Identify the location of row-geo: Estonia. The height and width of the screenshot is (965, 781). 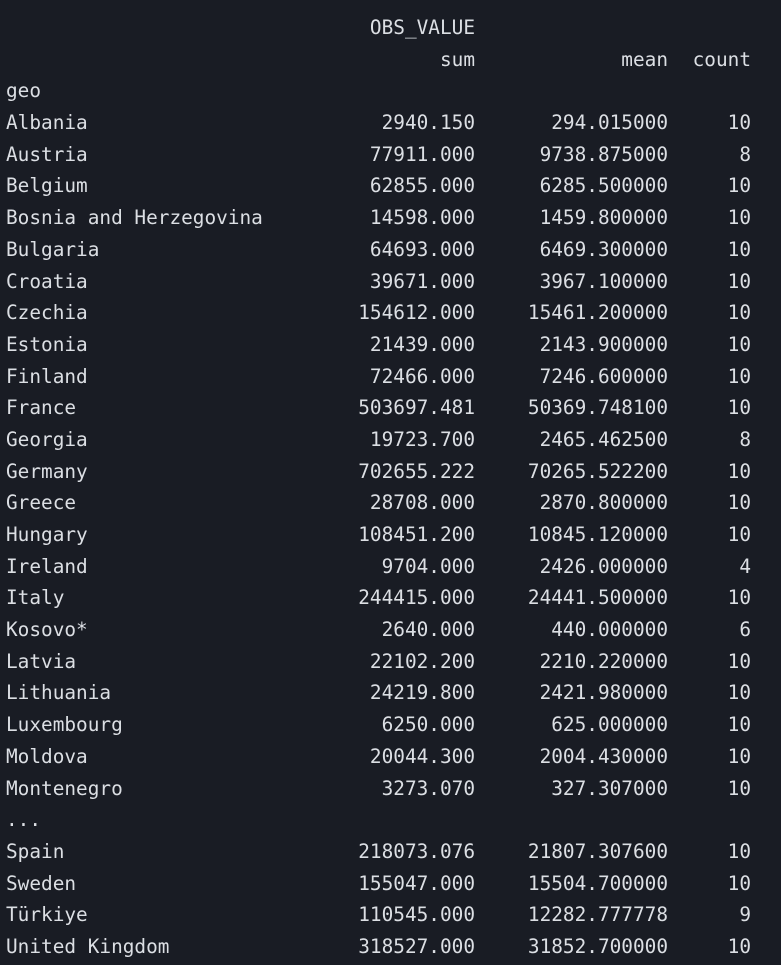
(47, 344).